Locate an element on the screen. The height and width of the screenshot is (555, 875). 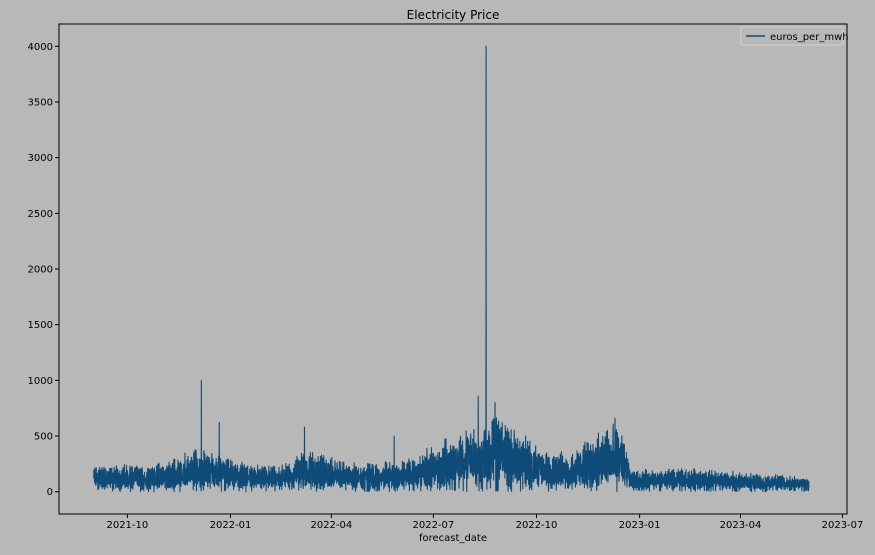
x-tick-label: 2023-01 is located at coordinates (640, 525).